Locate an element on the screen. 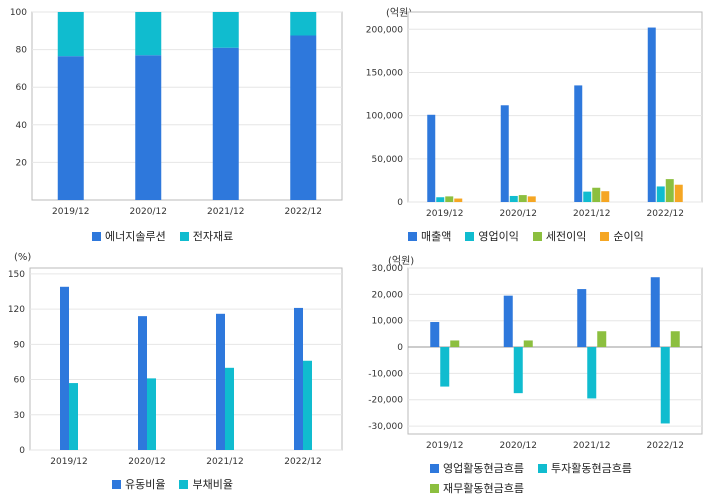 Image resolution: width=720 pixels, height=496 pixels. legend-item: 투자활동현금흐름 is located at coordinates (584, 468).